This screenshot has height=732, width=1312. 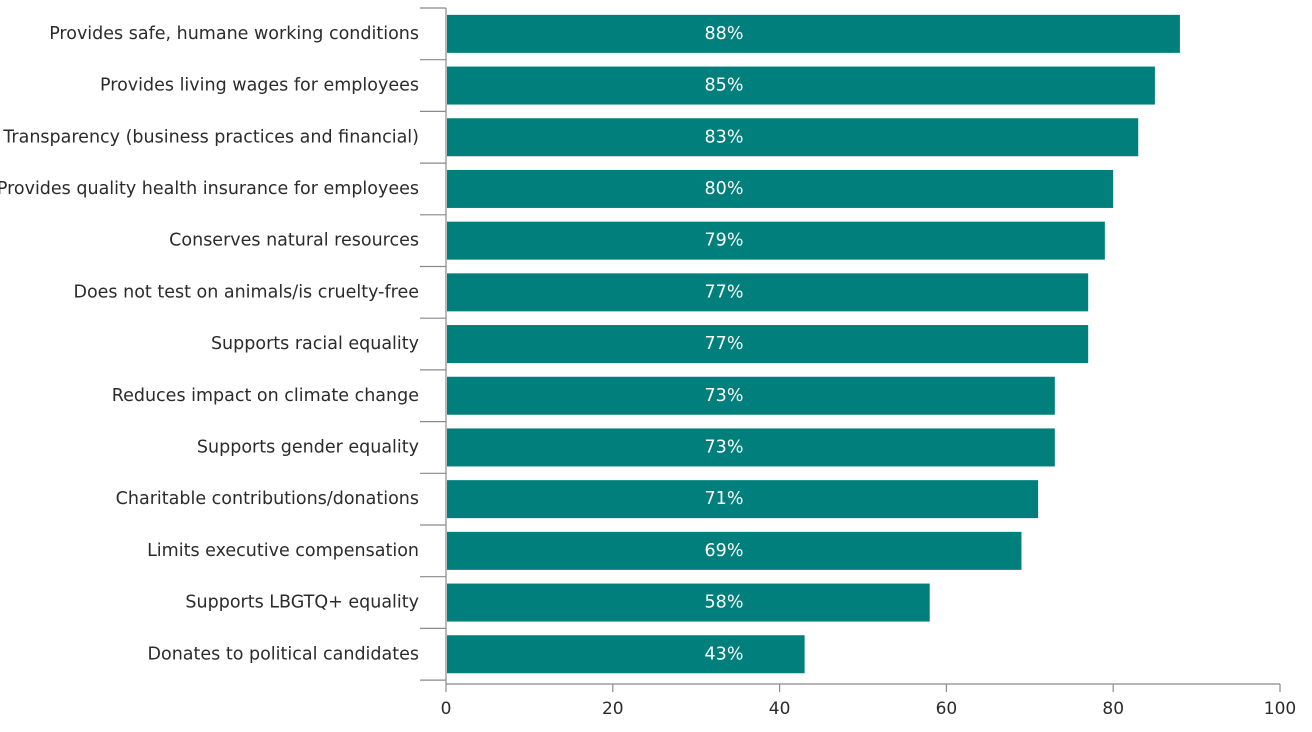 I want to click on bar-value-labels: 88% 85% 83% 80% 79% 77% 77% 73% 73% 71% 69% 58% 43%, so click(x=724, y=344).